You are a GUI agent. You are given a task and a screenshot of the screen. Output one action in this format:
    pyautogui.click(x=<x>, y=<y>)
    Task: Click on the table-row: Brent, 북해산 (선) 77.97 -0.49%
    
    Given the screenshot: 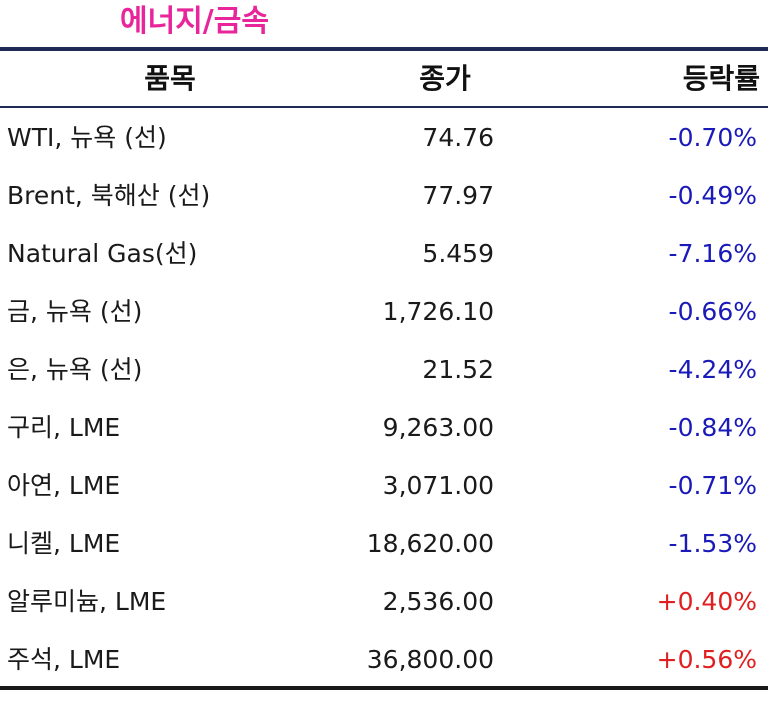 What is the action you would take?
    pyautogui.click(x=384, y=196)
    